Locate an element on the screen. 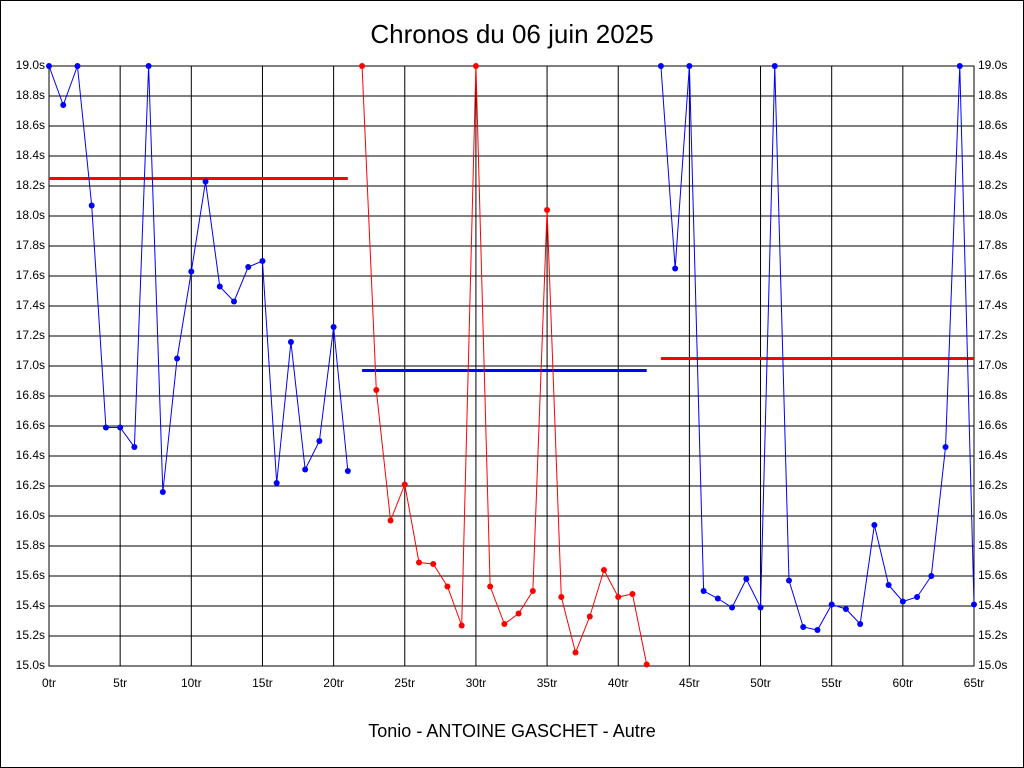  x-tick-label: 15tr is located at coordinates (262, 683).